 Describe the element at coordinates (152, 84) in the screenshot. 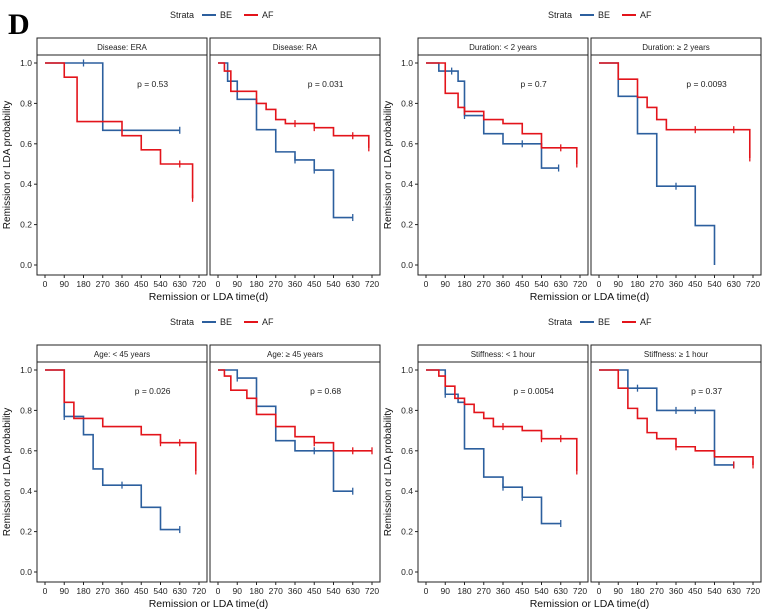

I see `p-value: p = 0.53` at that location.